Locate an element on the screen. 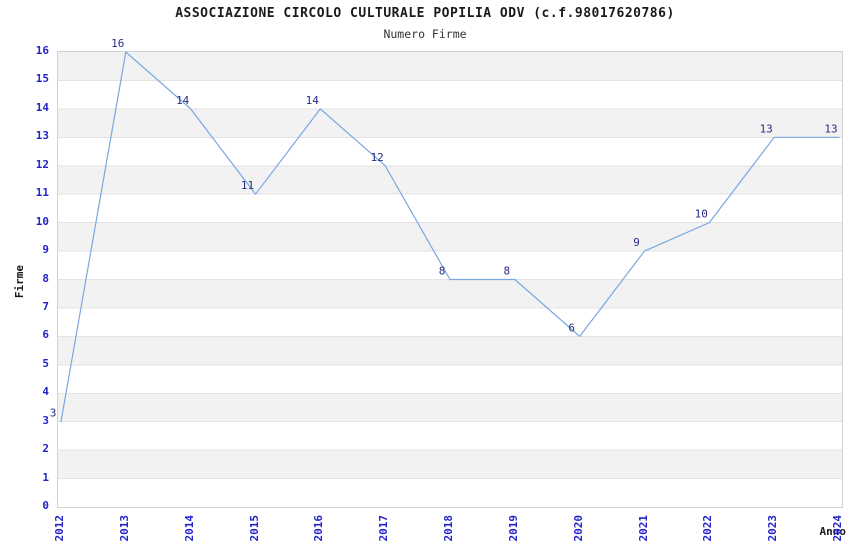  x-tick-label-wrap: 2017 is located at coordinates (390, 526).